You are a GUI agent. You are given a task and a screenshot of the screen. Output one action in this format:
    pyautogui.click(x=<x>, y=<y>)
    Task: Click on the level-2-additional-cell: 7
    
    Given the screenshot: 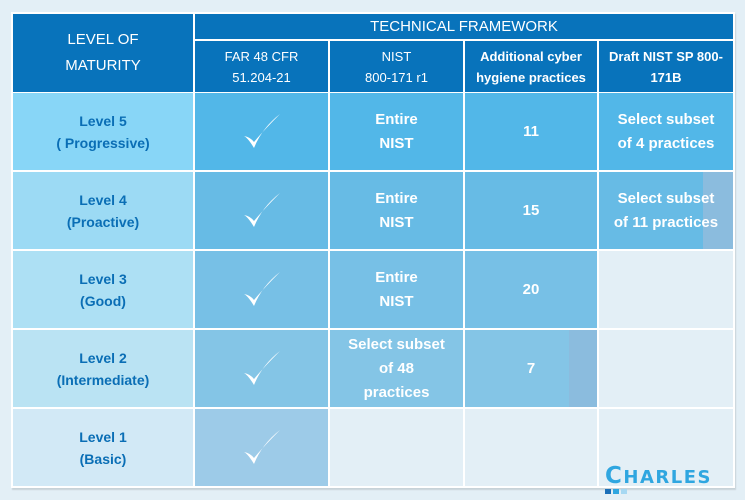 What is the action you would take?
    pyautogui.click(x=531, y=368)
    